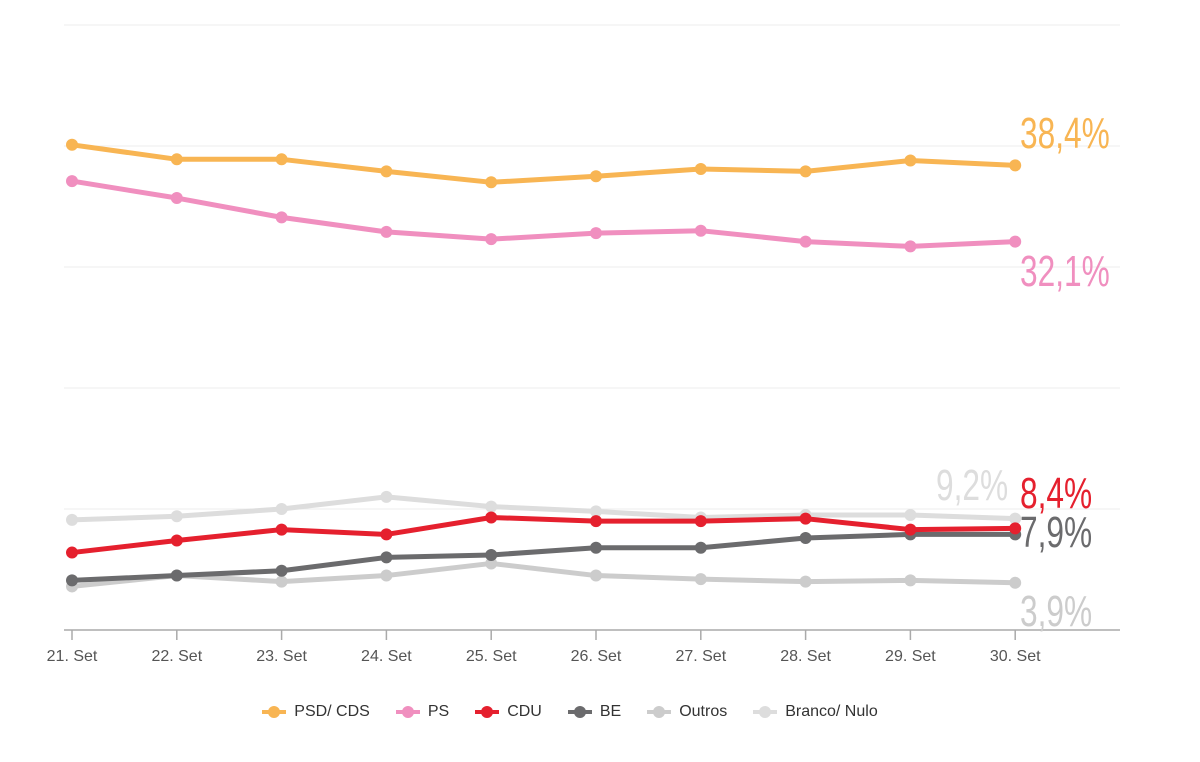  What do you see at coordinates (1056, 611) in the screenshot?
I see `end-value-label: 3,9%` at bounding box center [1056, 611].